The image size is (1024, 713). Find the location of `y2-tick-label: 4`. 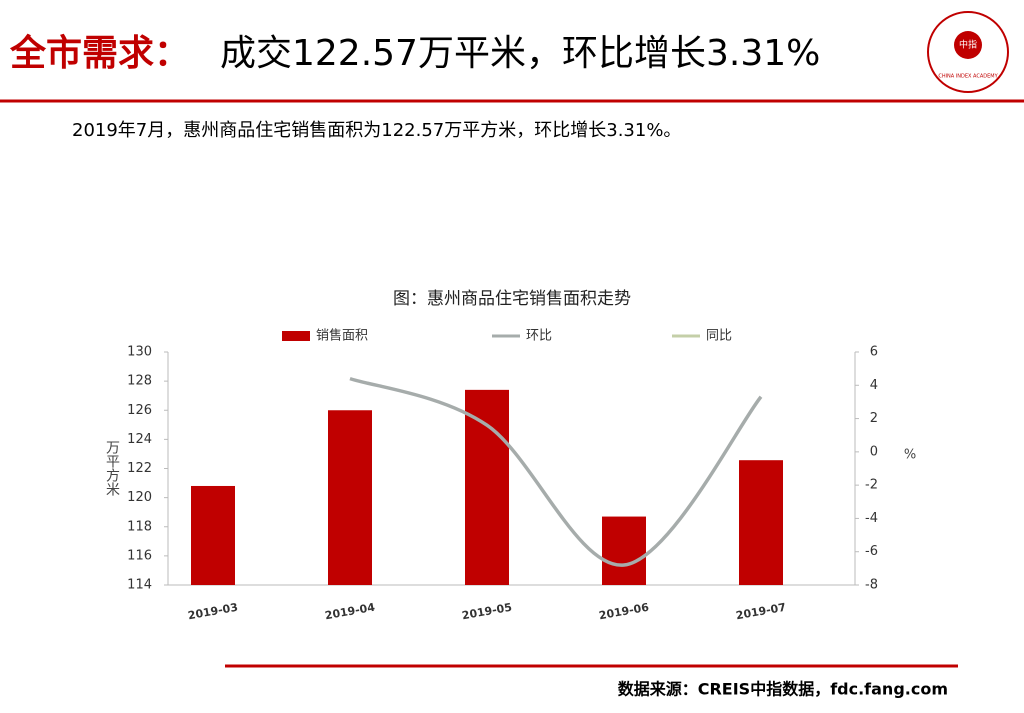

y2-tick-label: 4 is located at coordinates (874, 385).